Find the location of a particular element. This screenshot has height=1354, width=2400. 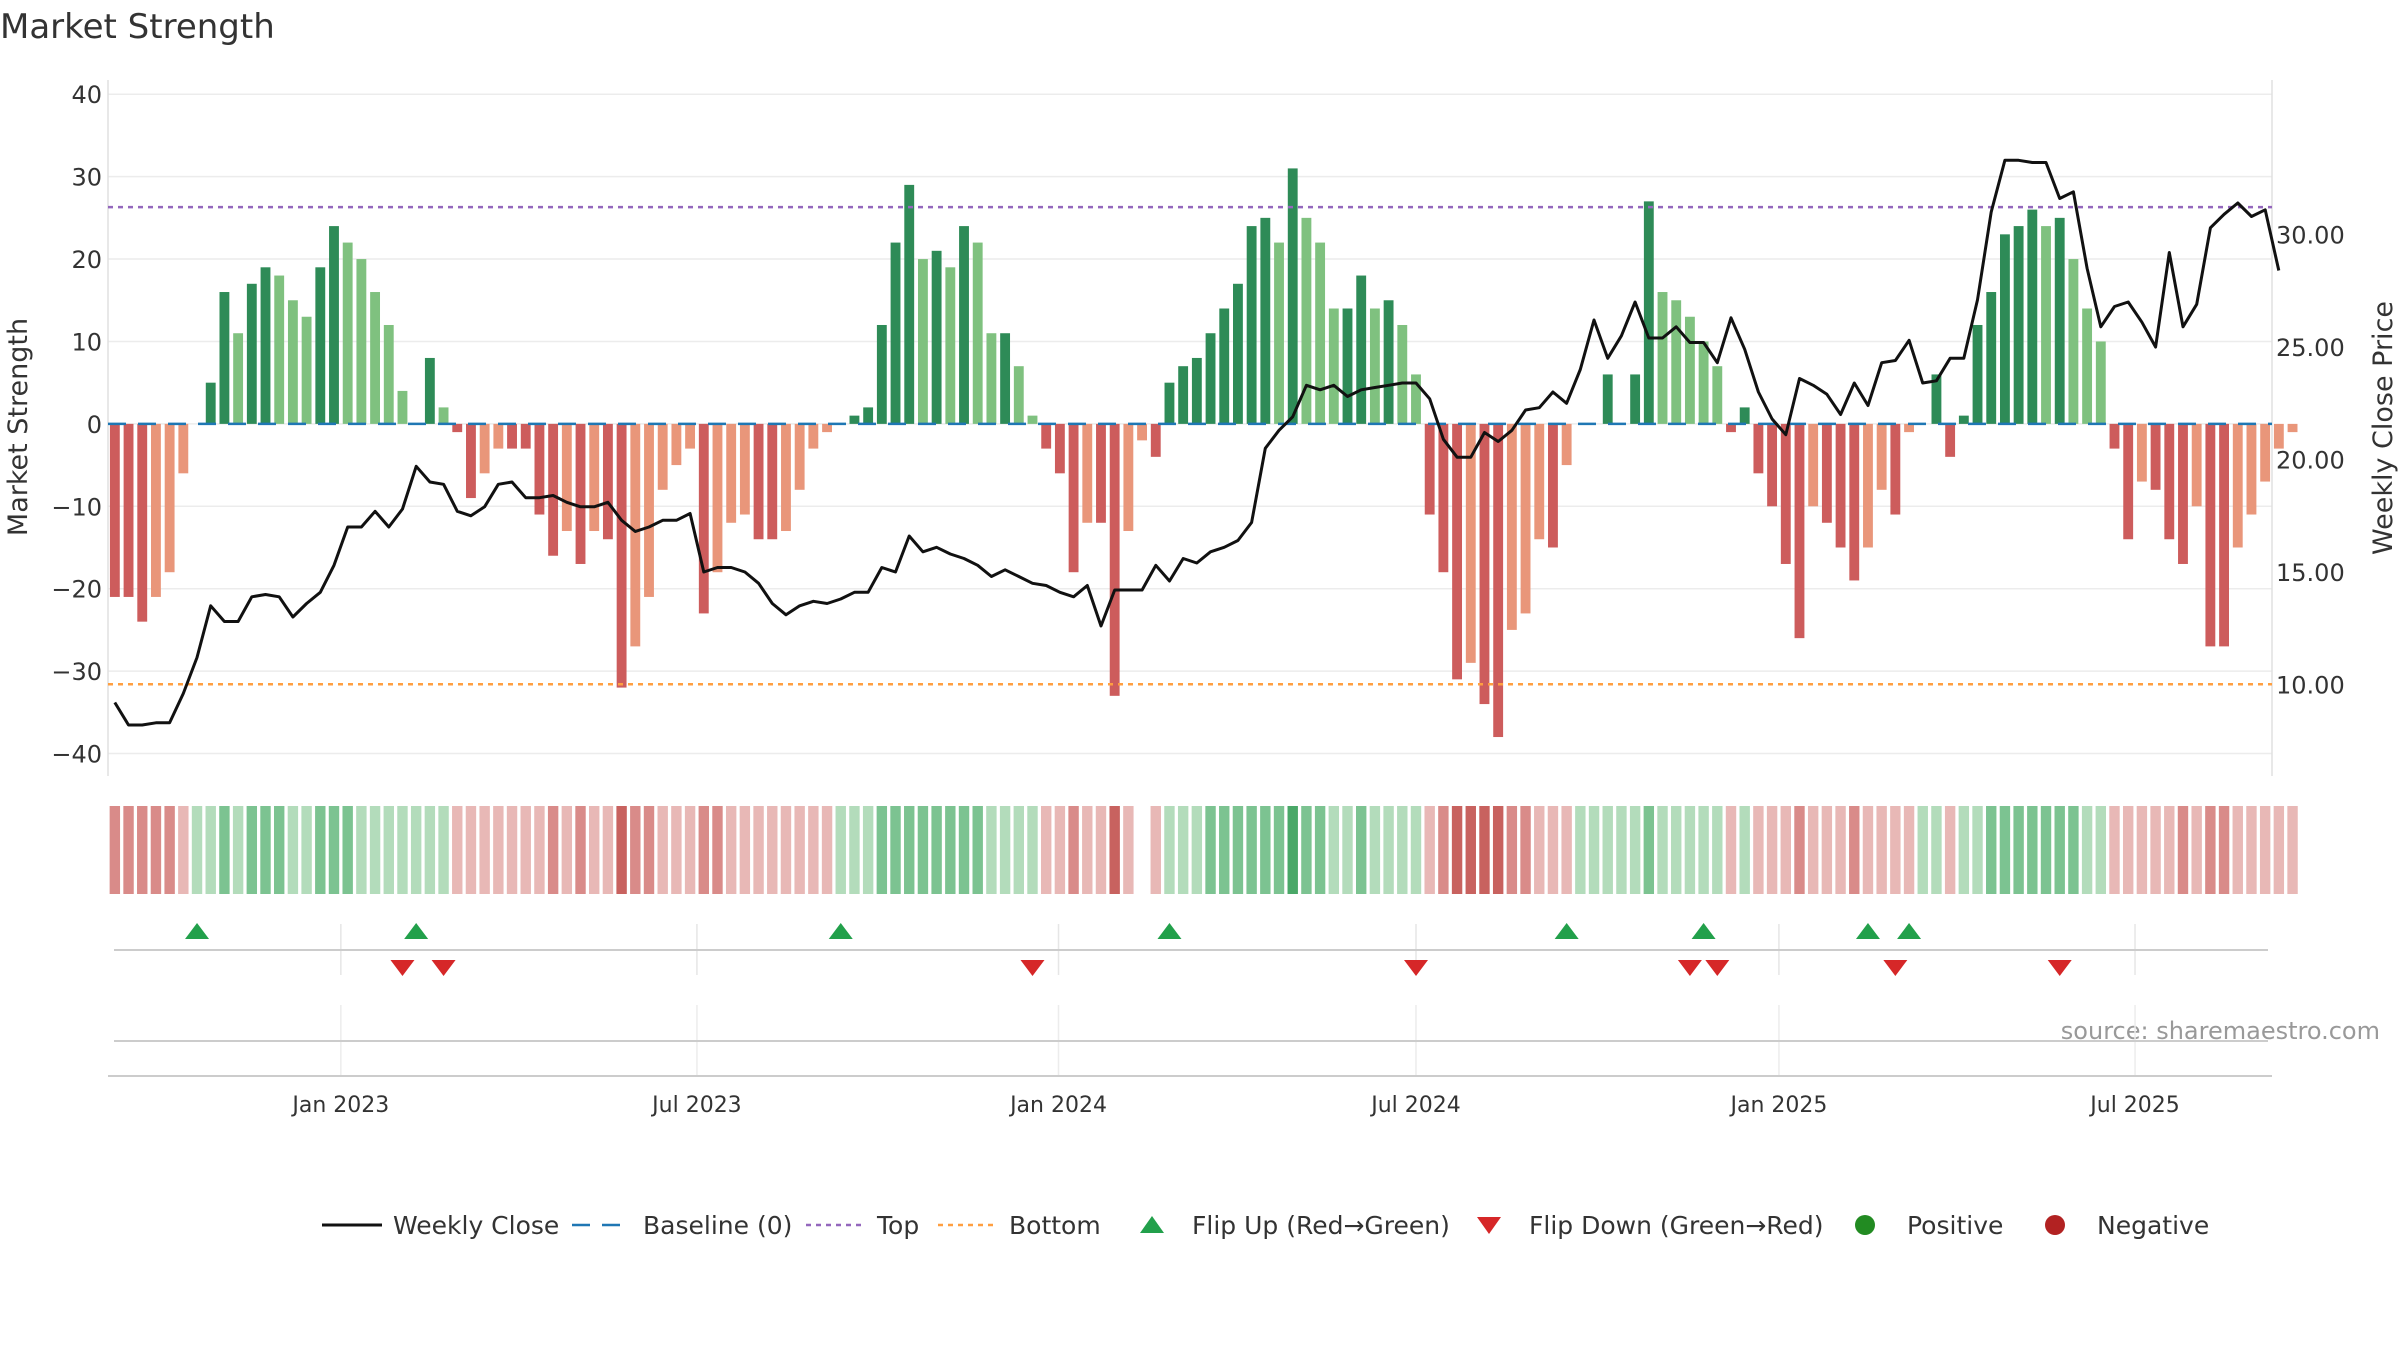

y-tick-label: −20 is located at coordinates (76, 590).